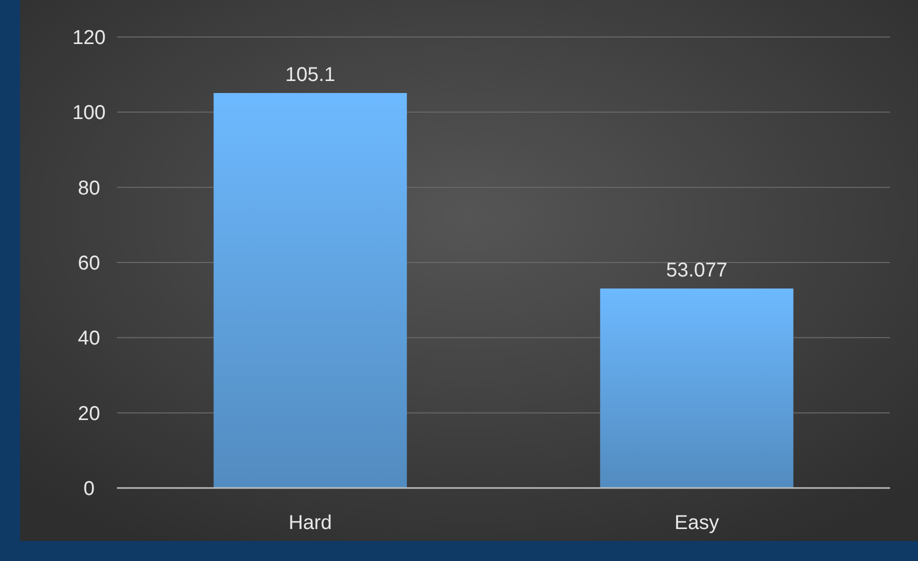  Describe the element at coordinates (89, 38) in the screenshot. I see `y-tick-label: 120` at that location.